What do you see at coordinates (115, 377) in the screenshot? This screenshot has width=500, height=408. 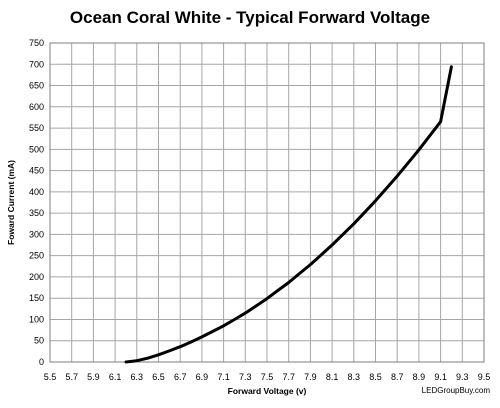 I see `x-tick-label: 6.1` at bounding box center [115, 377].